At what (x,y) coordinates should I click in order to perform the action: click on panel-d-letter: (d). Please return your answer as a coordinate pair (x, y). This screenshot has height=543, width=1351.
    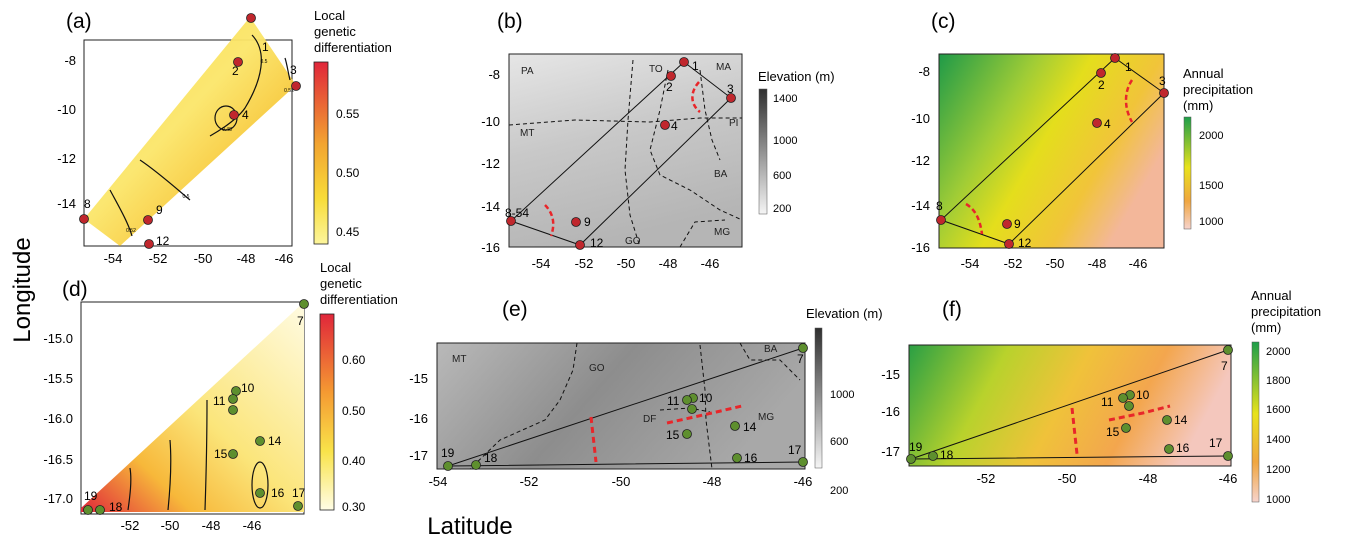
    Looking at the image, I should click on (75, 289).